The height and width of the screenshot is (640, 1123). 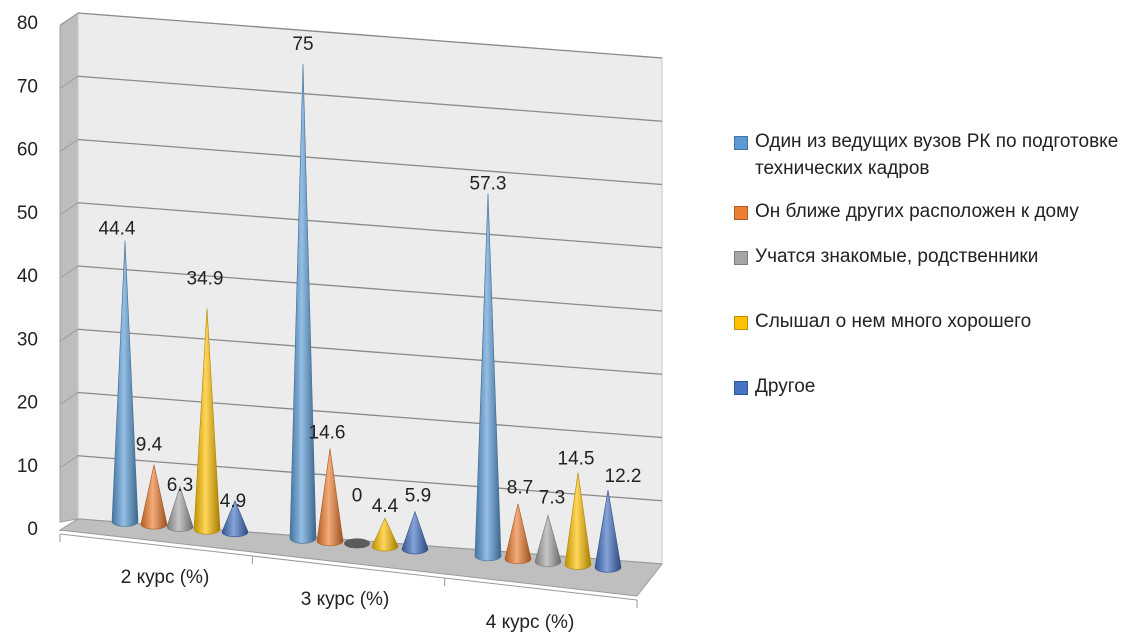 What do you see at coordinates (233, 501) in the screenshot?
I see `data-label: 4.9` at bounding box center [233, 501].